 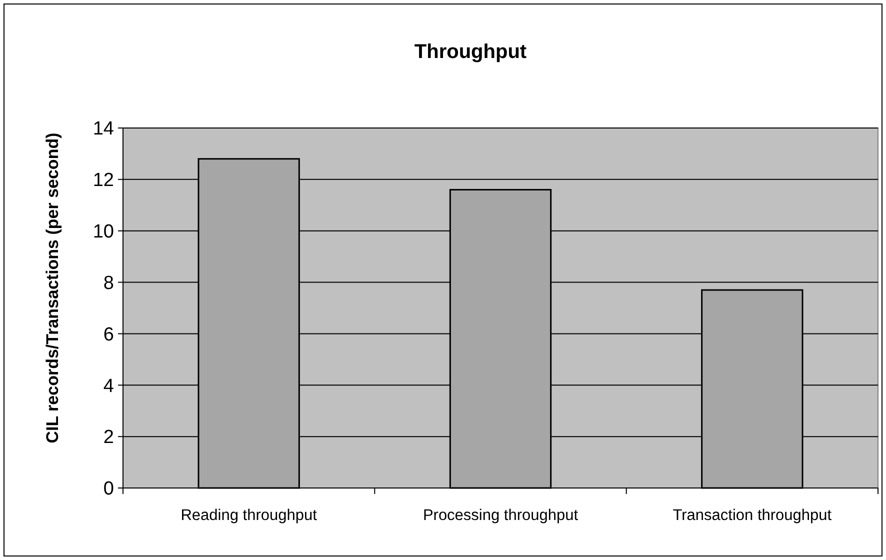 I want to click on y-tick-label: 10, so click(x=103, y=232).